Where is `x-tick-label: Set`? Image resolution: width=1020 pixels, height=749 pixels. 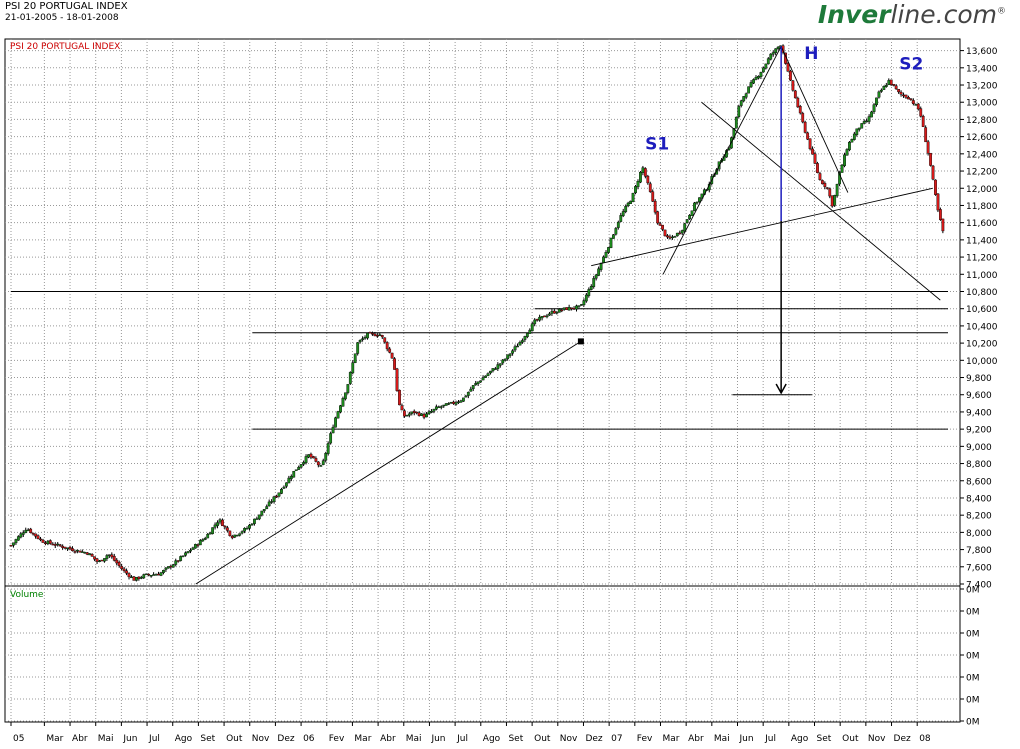 x-tick-label: Set is located at coordinates (207, 739).